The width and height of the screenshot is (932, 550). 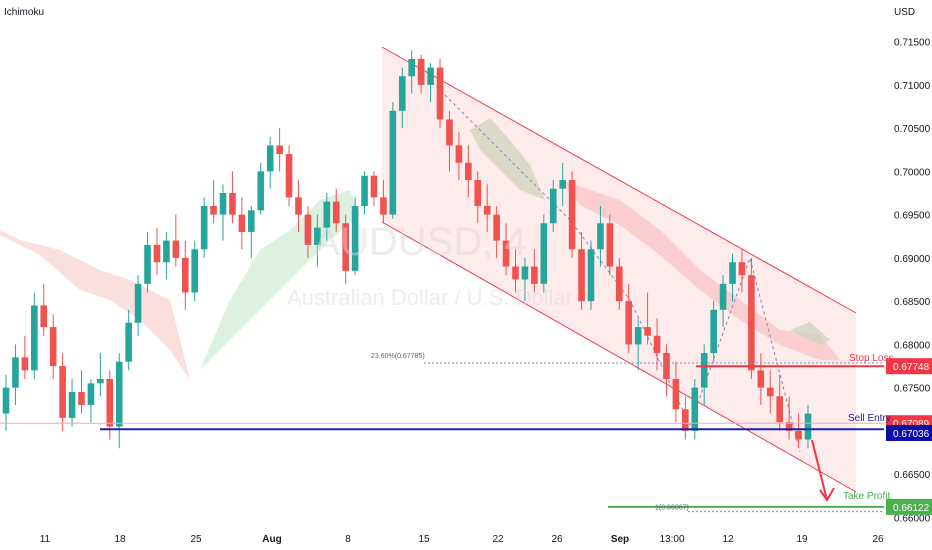 What do you see at coordinates (866, 496) in the screenshot?
I see `take-profit-label: Take Profit` at bounding box center [866, 496].